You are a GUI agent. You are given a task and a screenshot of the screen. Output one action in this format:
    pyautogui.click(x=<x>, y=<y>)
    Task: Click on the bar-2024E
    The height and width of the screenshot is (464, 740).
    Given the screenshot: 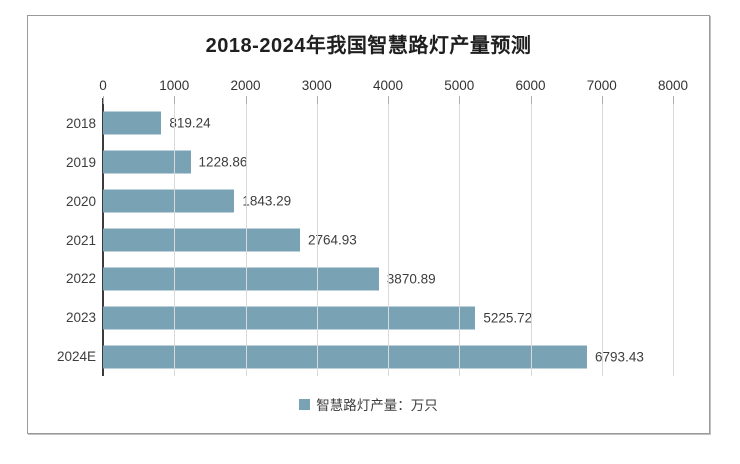 What is the action you would take?
    pyautogui.click(x=345, y=357)
    